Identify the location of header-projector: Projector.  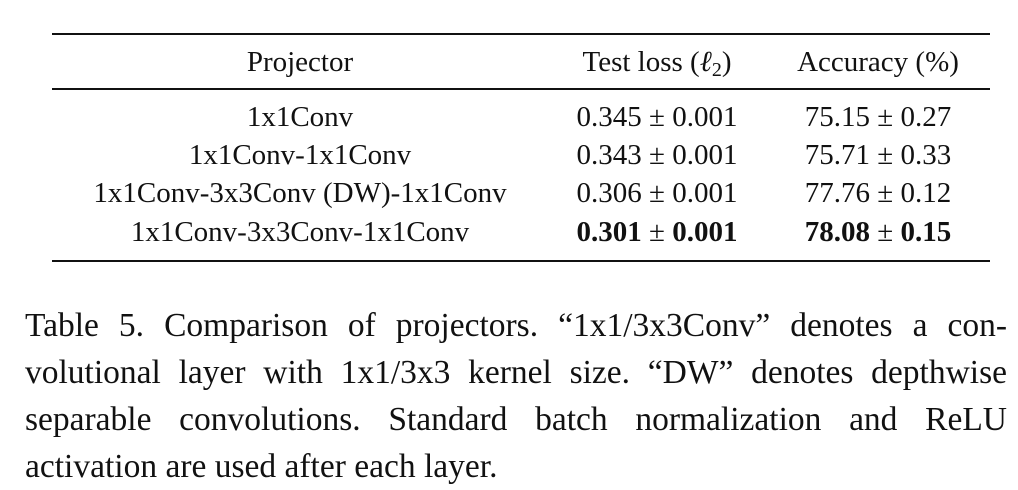
(300, 62).